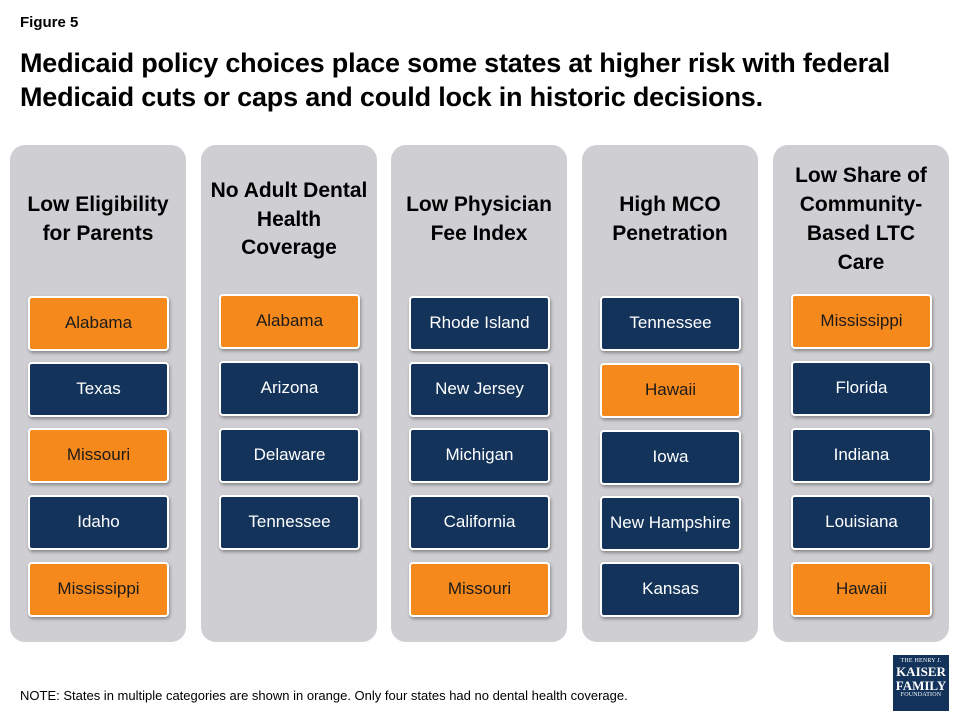 This screenshot has height=720, width=960. What do you see at coordinates (861, 219) in the screenshot?
I see `column-heading: Low Share of Community-Based LTC Care` at bounding box center [861, 219].